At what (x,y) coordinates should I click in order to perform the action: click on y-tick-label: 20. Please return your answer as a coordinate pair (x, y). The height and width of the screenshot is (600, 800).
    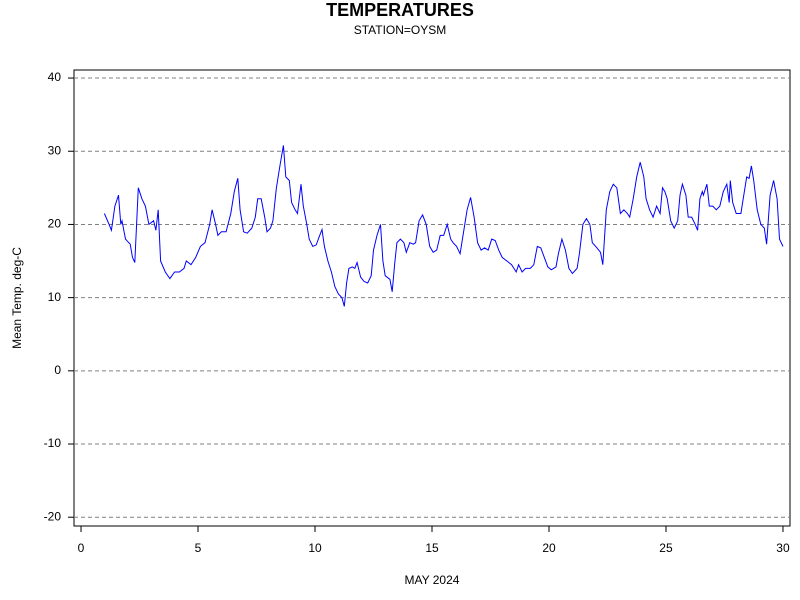
    Looking at the image, I should click on (55, 224).